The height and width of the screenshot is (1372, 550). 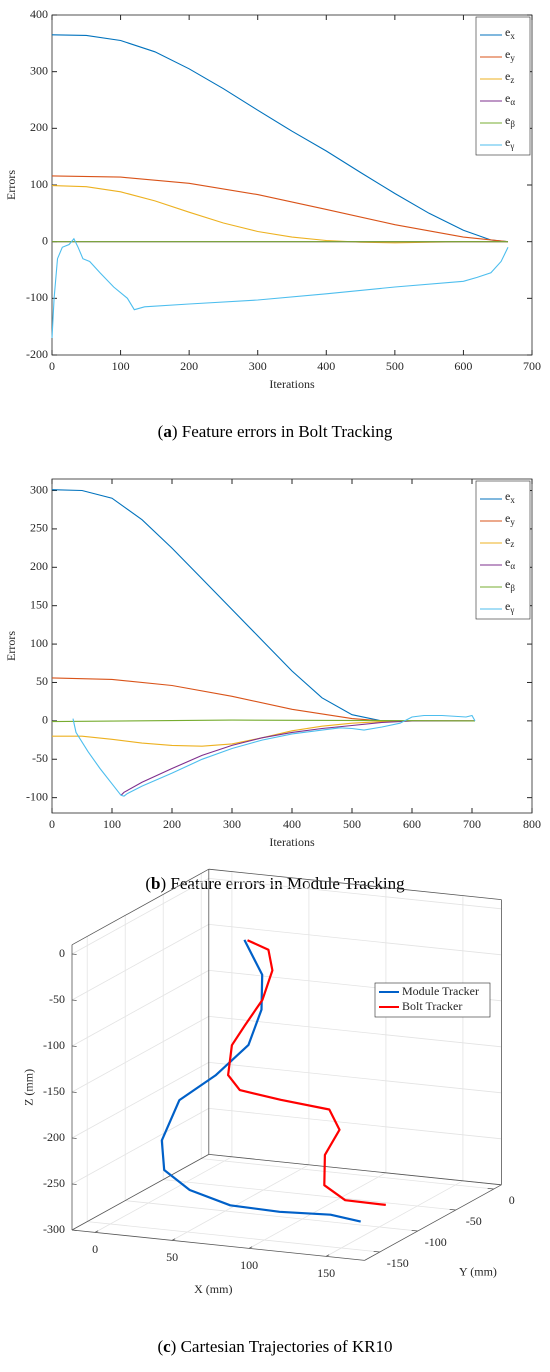 I want to click on legend-label: Module Tracker, so click(x=440, y=991).